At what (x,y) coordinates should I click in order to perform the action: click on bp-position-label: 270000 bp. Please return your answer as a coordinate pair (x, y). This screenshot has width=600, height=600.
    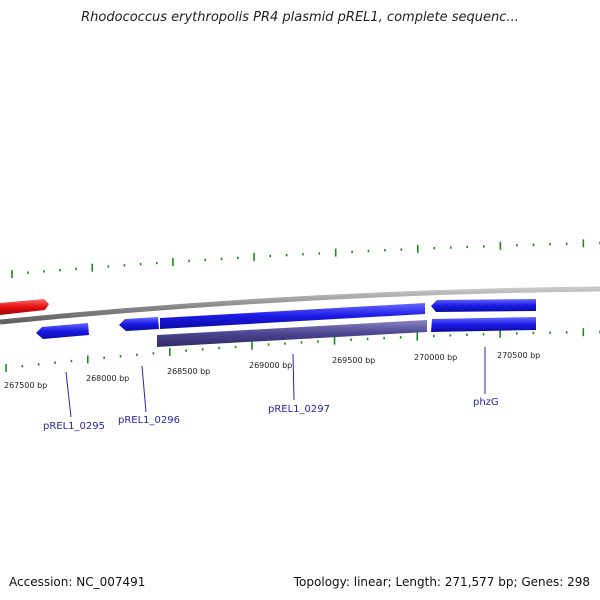
    Looking at the image, I should click on (435, 357).